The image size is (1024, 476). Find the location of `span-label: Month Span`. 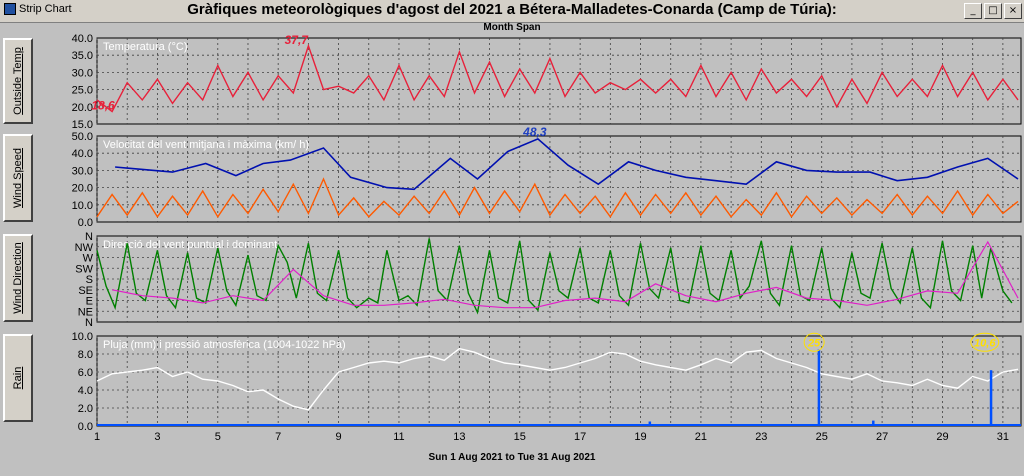

span-label: Month Span is located at coordinates (512, 27).